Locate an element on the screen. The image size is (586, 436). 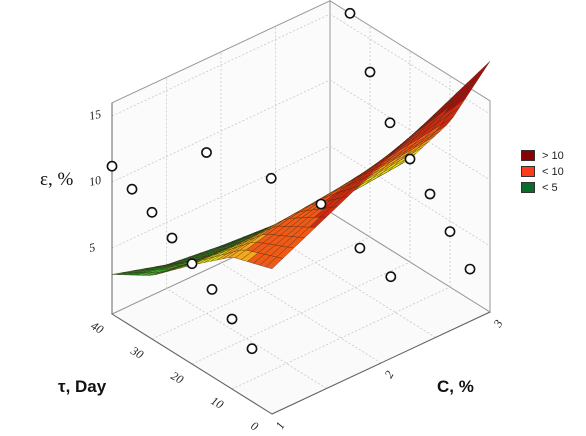
z-axis-label: ε, % is located at coordinates (56, 179).